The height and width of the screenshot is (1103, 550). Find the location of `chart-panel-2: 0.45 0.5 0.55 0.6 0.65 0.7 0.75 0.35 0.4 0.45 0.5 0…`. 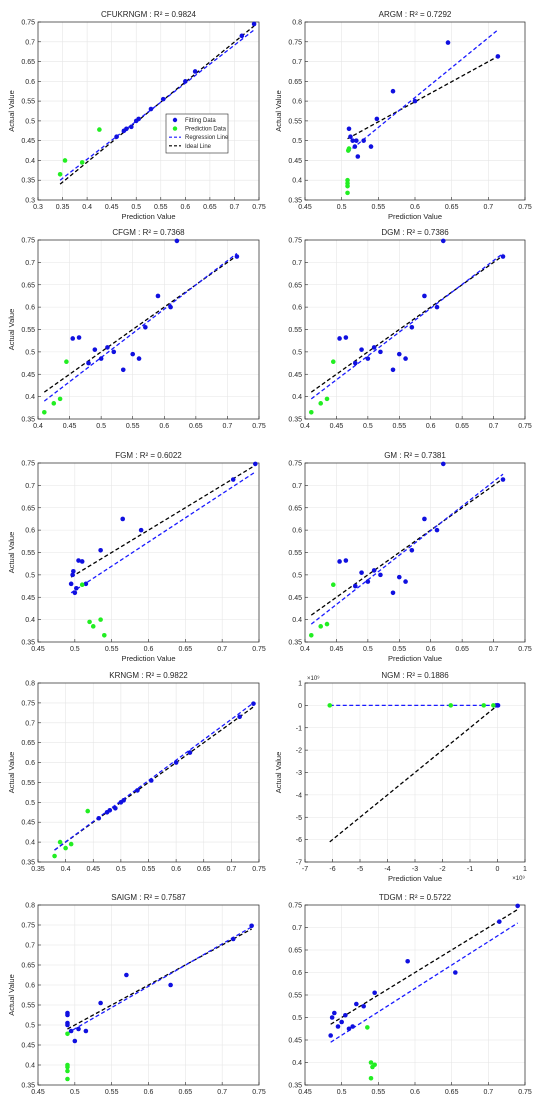

chart-panel-2: 0.45 0.5 0.55 0.6 0.65 0.7 0.75 0.35 0.4 0.45 0.5 0… is located at coordinates (403, 115).